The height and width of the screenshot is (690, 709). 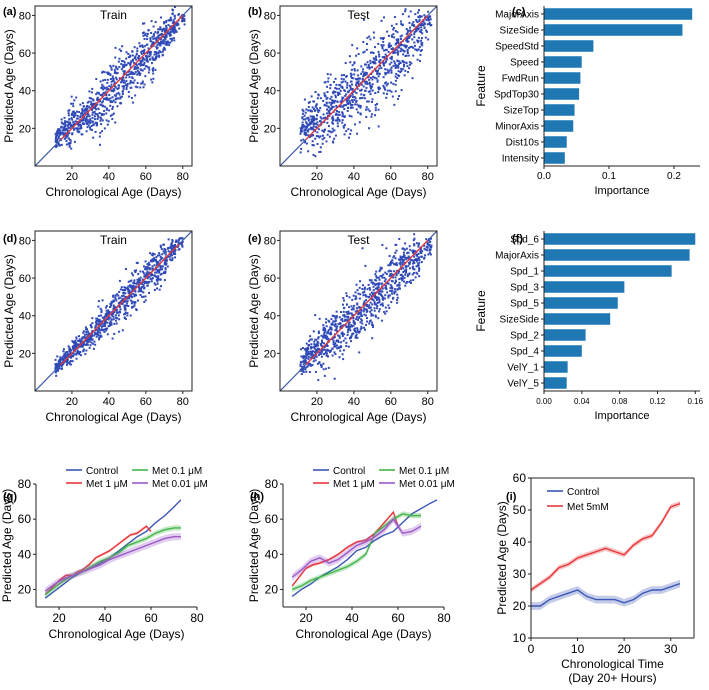 What do you see at coordinates (107, 484) in the screenshot?
I see `legend-label: Met 1 μM` at bounding box center [107, 484].